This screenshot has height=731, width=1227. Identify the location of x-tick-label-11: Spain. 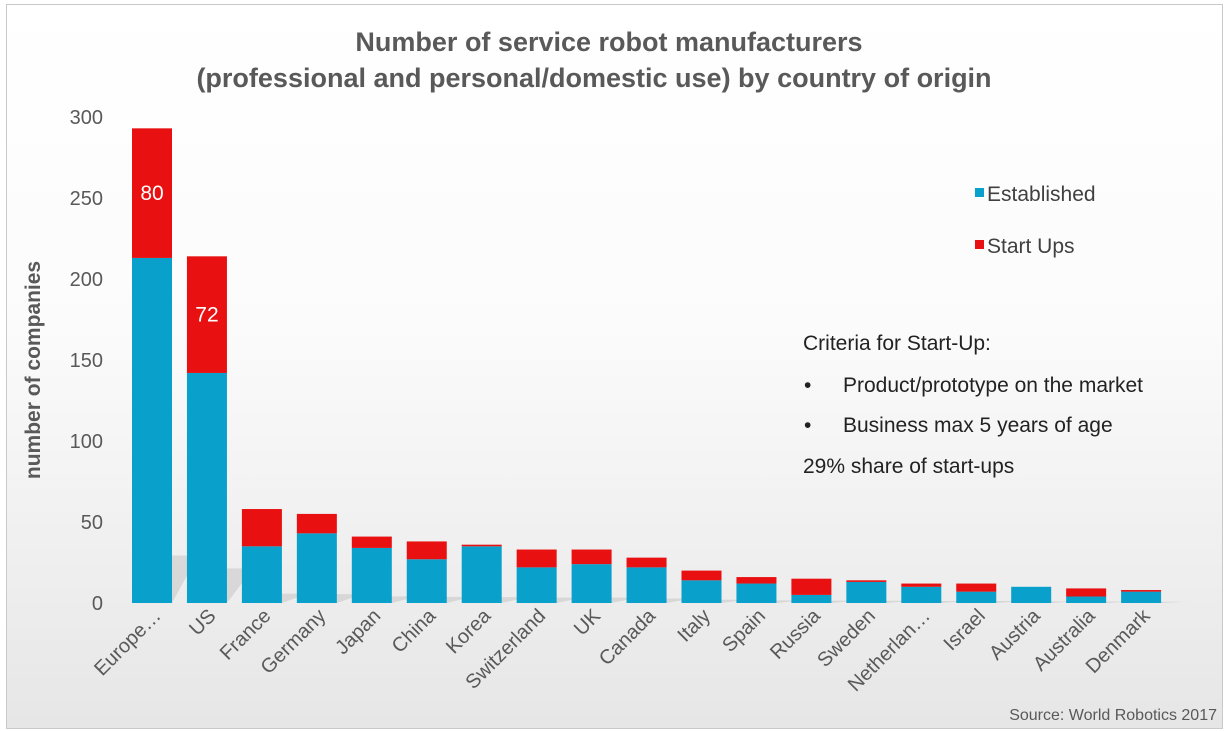
(744, 631).